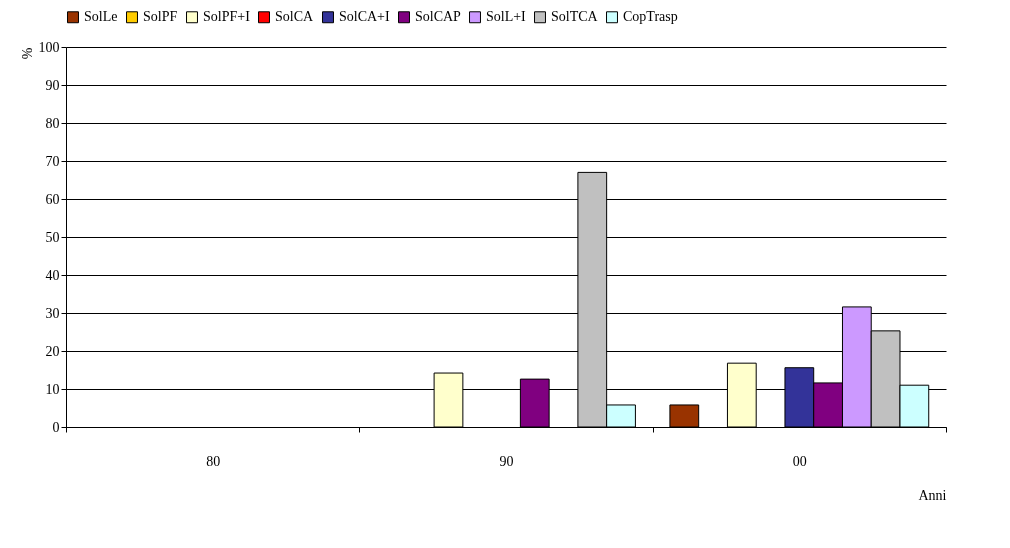 The height and width of the screenshot is (548, 1010). What do you see at coordinates (213, 461) in the screenshot?
I see `x-tick-label: 80` at bounding box center [213, 461].